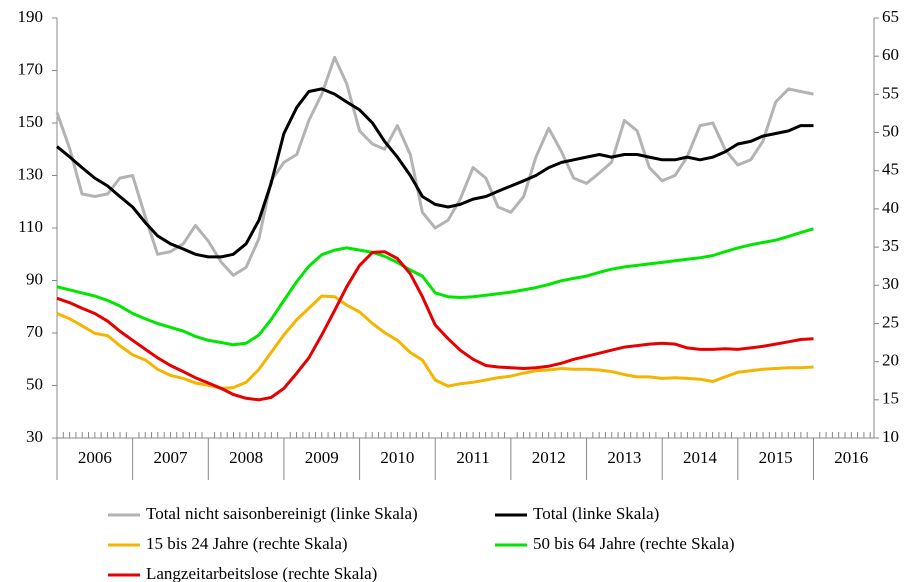 This screenshot has width=921, height=582. Describe the element at coordinates (31, 68) in the screenshot. I see `y-tick-label: 170` at that location.